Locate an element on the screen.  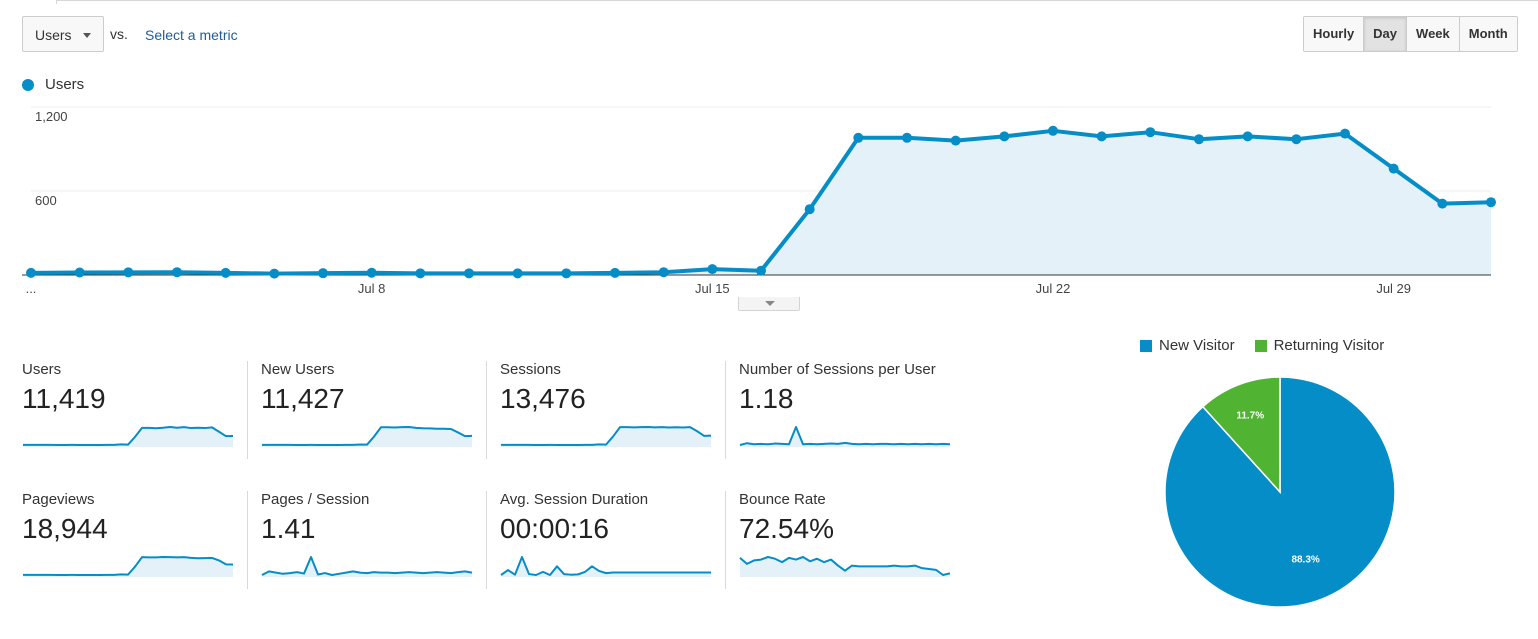
visitor-type-pie-chart: 88.3% 11.7% is located at coordinates (1280, 492).